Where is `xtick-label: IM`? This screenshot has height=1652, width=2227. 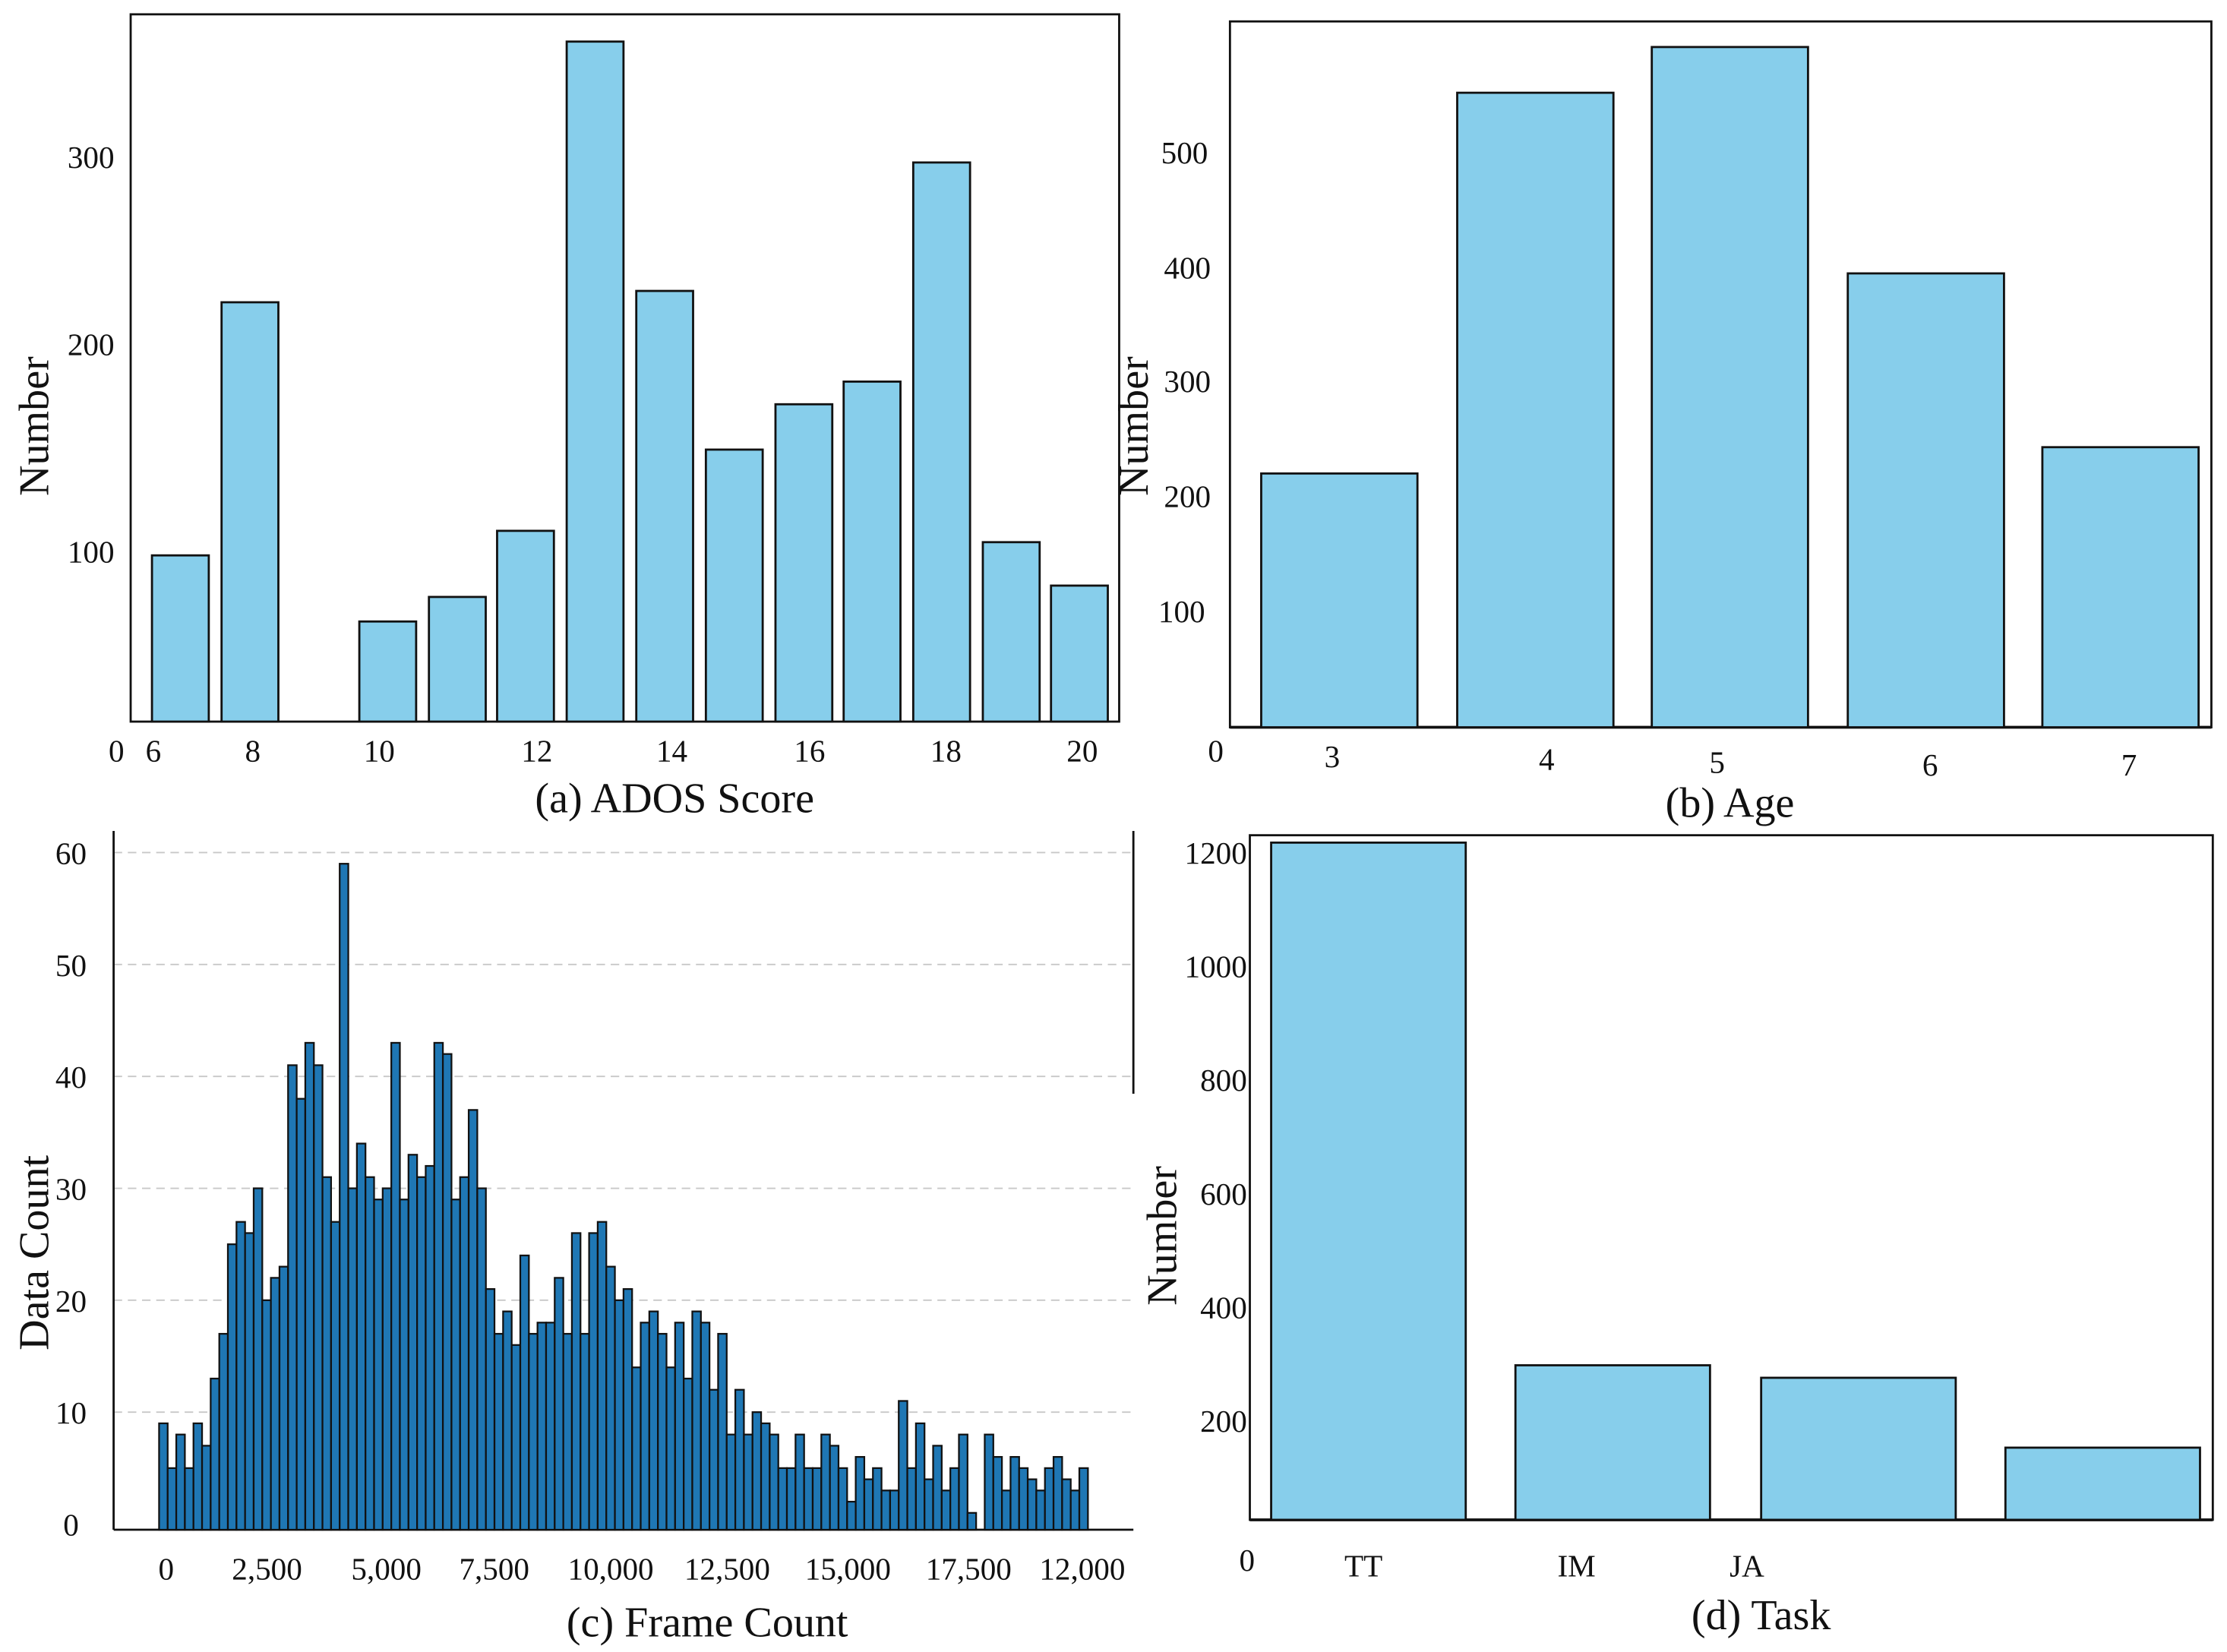
xtick-label: IM is located at coordinates (1576, 1566).